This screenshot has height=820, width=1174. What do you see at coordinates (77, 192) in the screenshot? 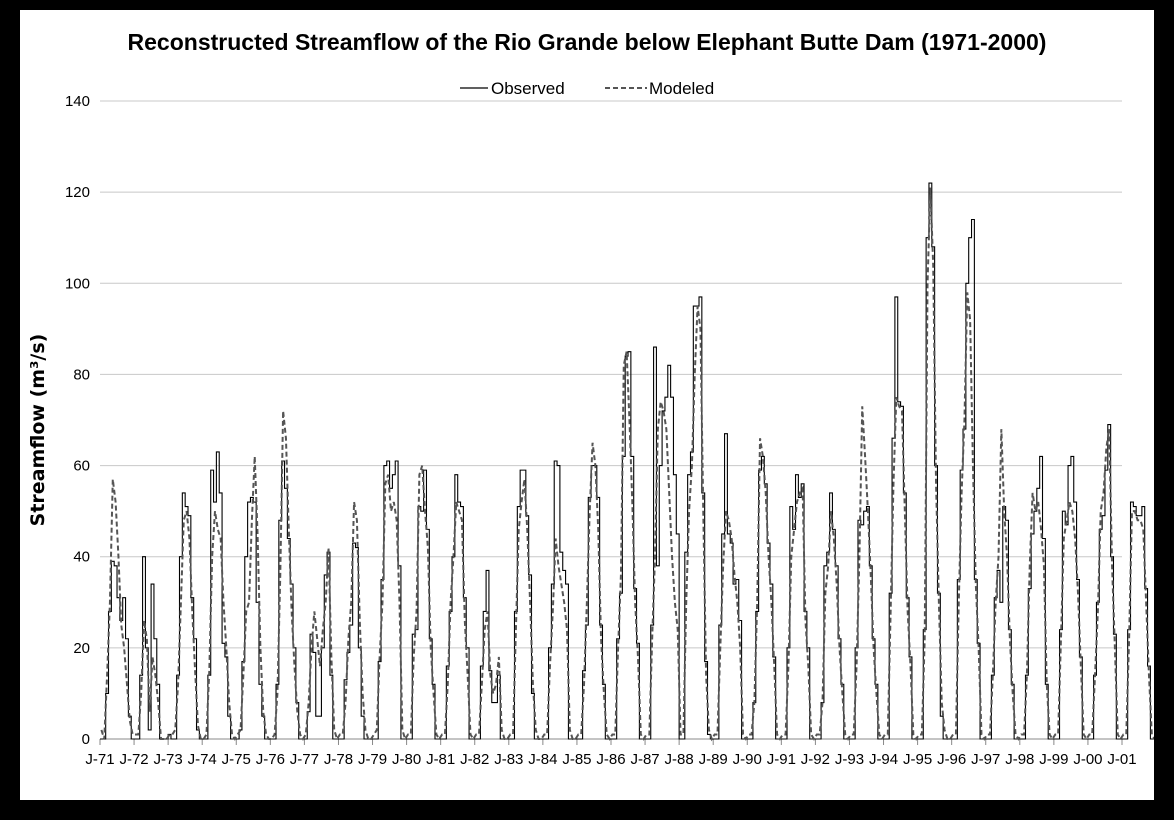
I see `y-tick-label-120: 120` at bounding box center [77, 192].